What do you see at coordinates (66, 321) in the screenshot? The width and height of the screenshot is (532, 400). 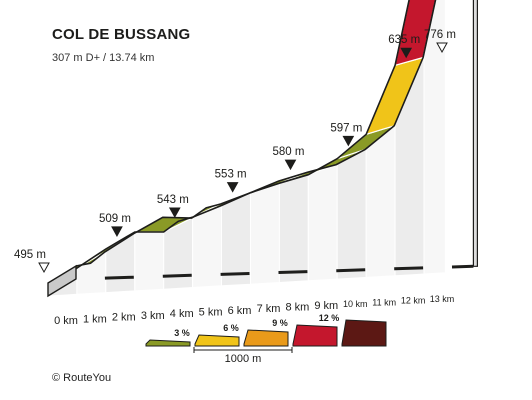 I see `km-tick-label: 0 km` at bounding box center [66, 321].